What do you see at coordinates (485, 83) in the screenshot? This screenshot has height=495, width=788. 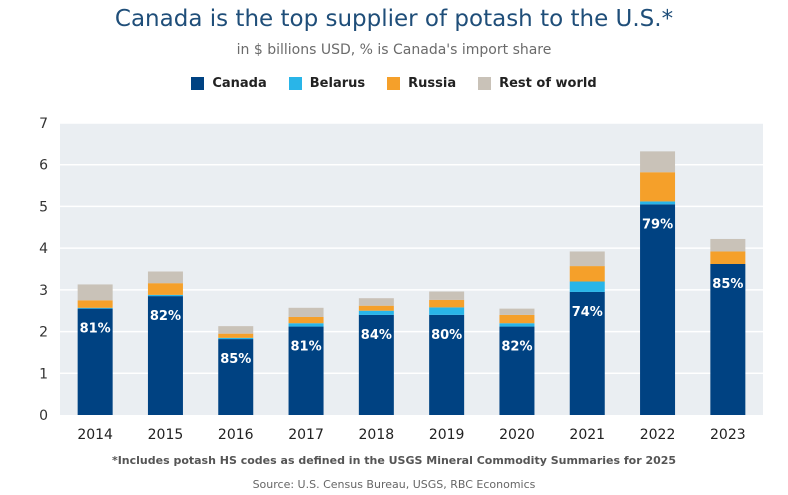 I see `legend-swatch-rest-of-world` at bounding box center [485, 83].